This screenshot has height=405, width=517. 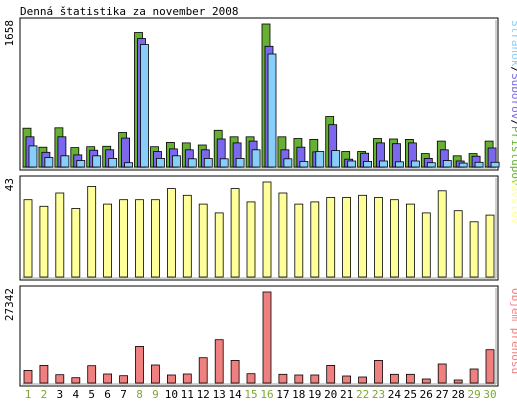 What do you see at coordinates (250, 394) in the screenshot?
I see `x-tick-label: 15` at bounding box center [250, 394].